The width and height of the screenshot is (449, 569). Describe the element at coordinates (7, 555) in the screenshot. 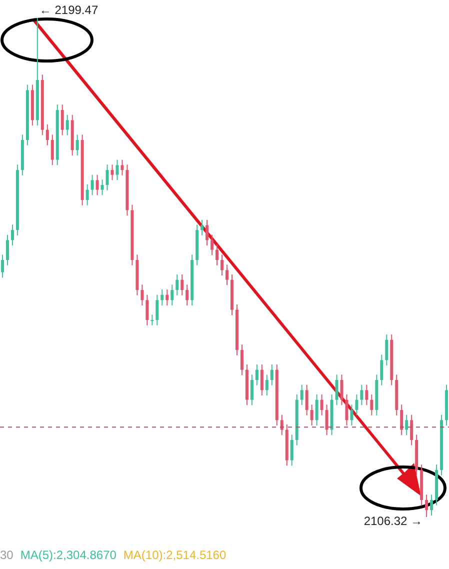

I see `text: 30` at that location.